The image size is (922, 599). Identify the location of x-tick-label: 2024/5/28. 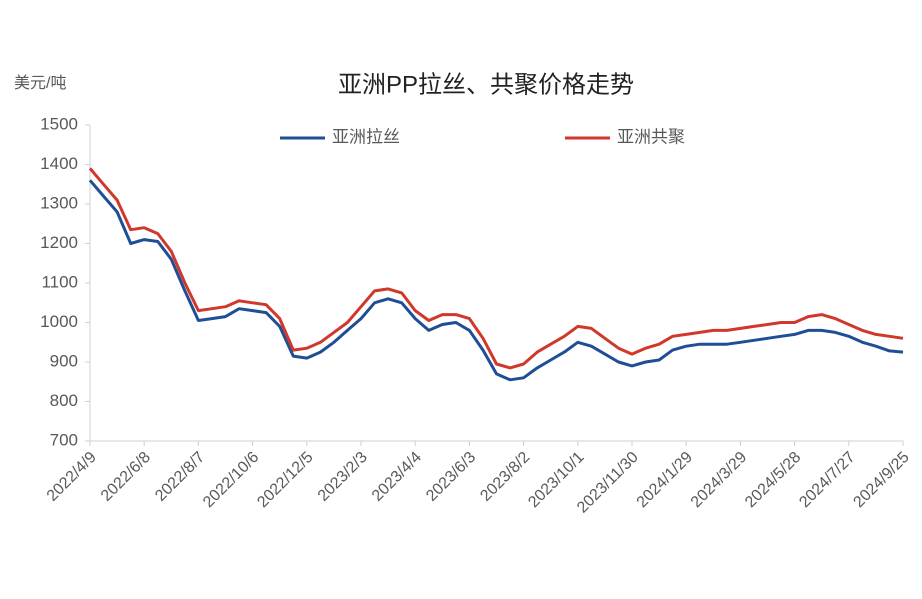
(773, 480).